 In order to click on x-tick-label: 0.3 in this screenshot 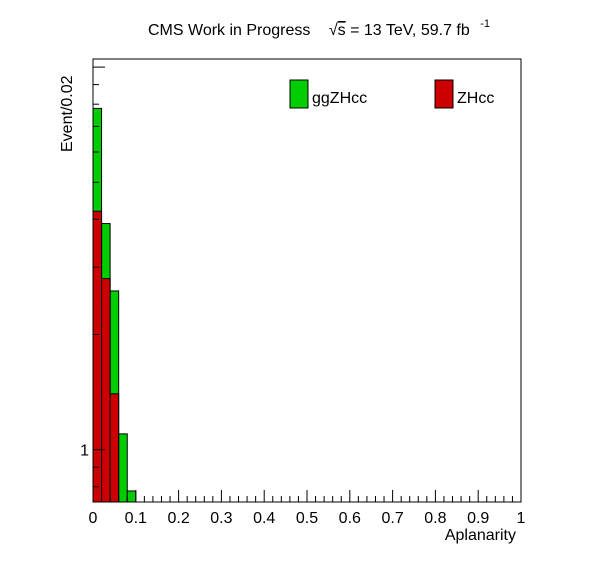, I will do `click(221, 518)`.